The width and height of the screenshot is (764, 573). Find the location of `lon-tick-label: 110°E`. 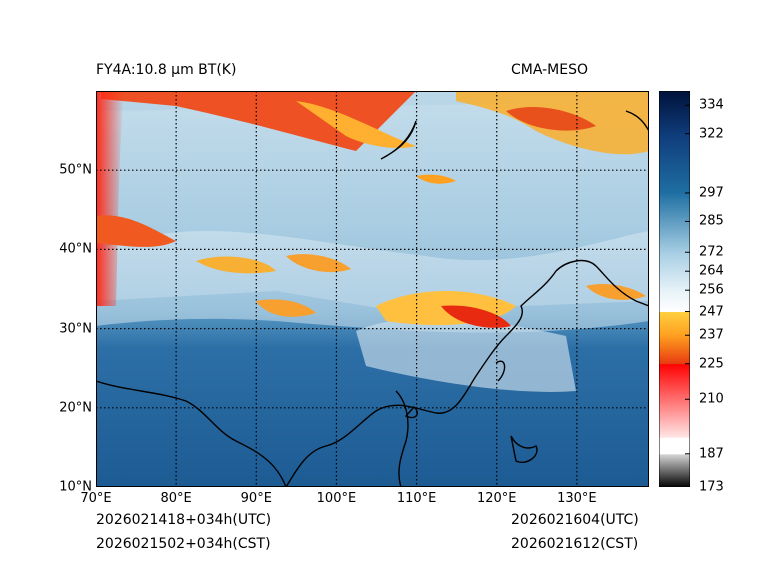

lon-tick-label: 110°E is located at coordinates (416, 498).